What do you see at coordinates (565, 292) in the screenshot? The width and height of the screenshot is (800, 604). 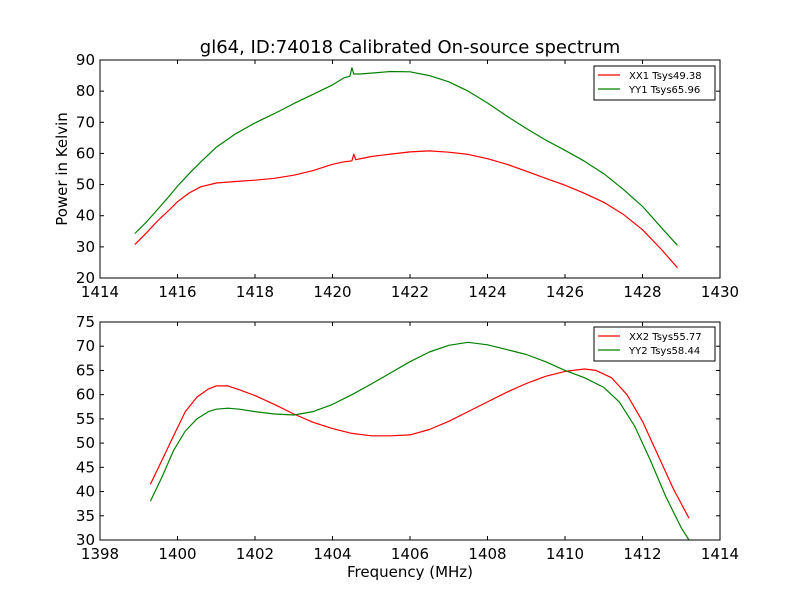 I see `top-x-tick-label: 1426` at bounding box center [565, 292].